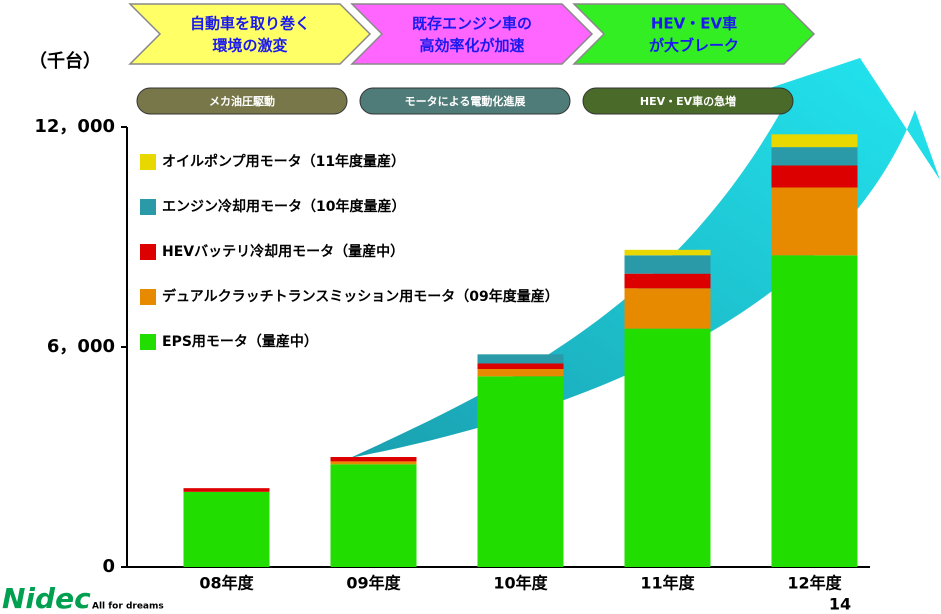 The height and width of the screenshot is (614, 941). What do you see at coordinates (471, 46) in the screenshot?
I see `banner-text: 高効率化が加速` at bounding box center [471, 46].